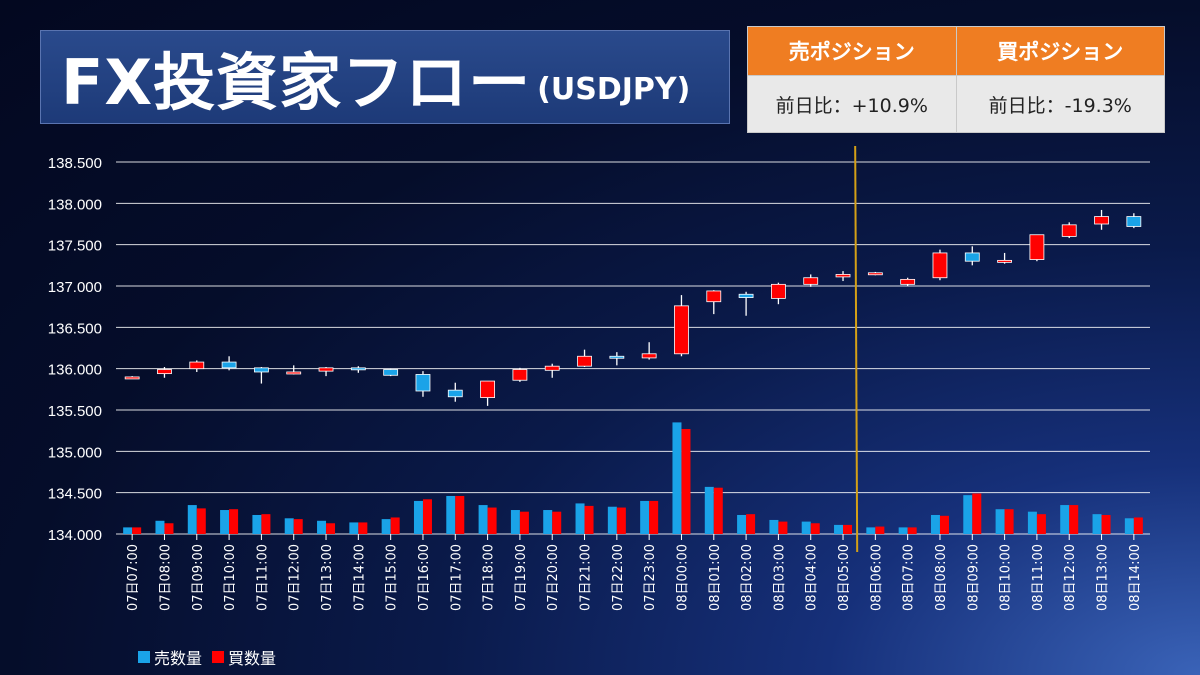  Describe the element at coordinates (876, 577) in the screenshot. I see `x-tick-label: 08日06:00` at that location.